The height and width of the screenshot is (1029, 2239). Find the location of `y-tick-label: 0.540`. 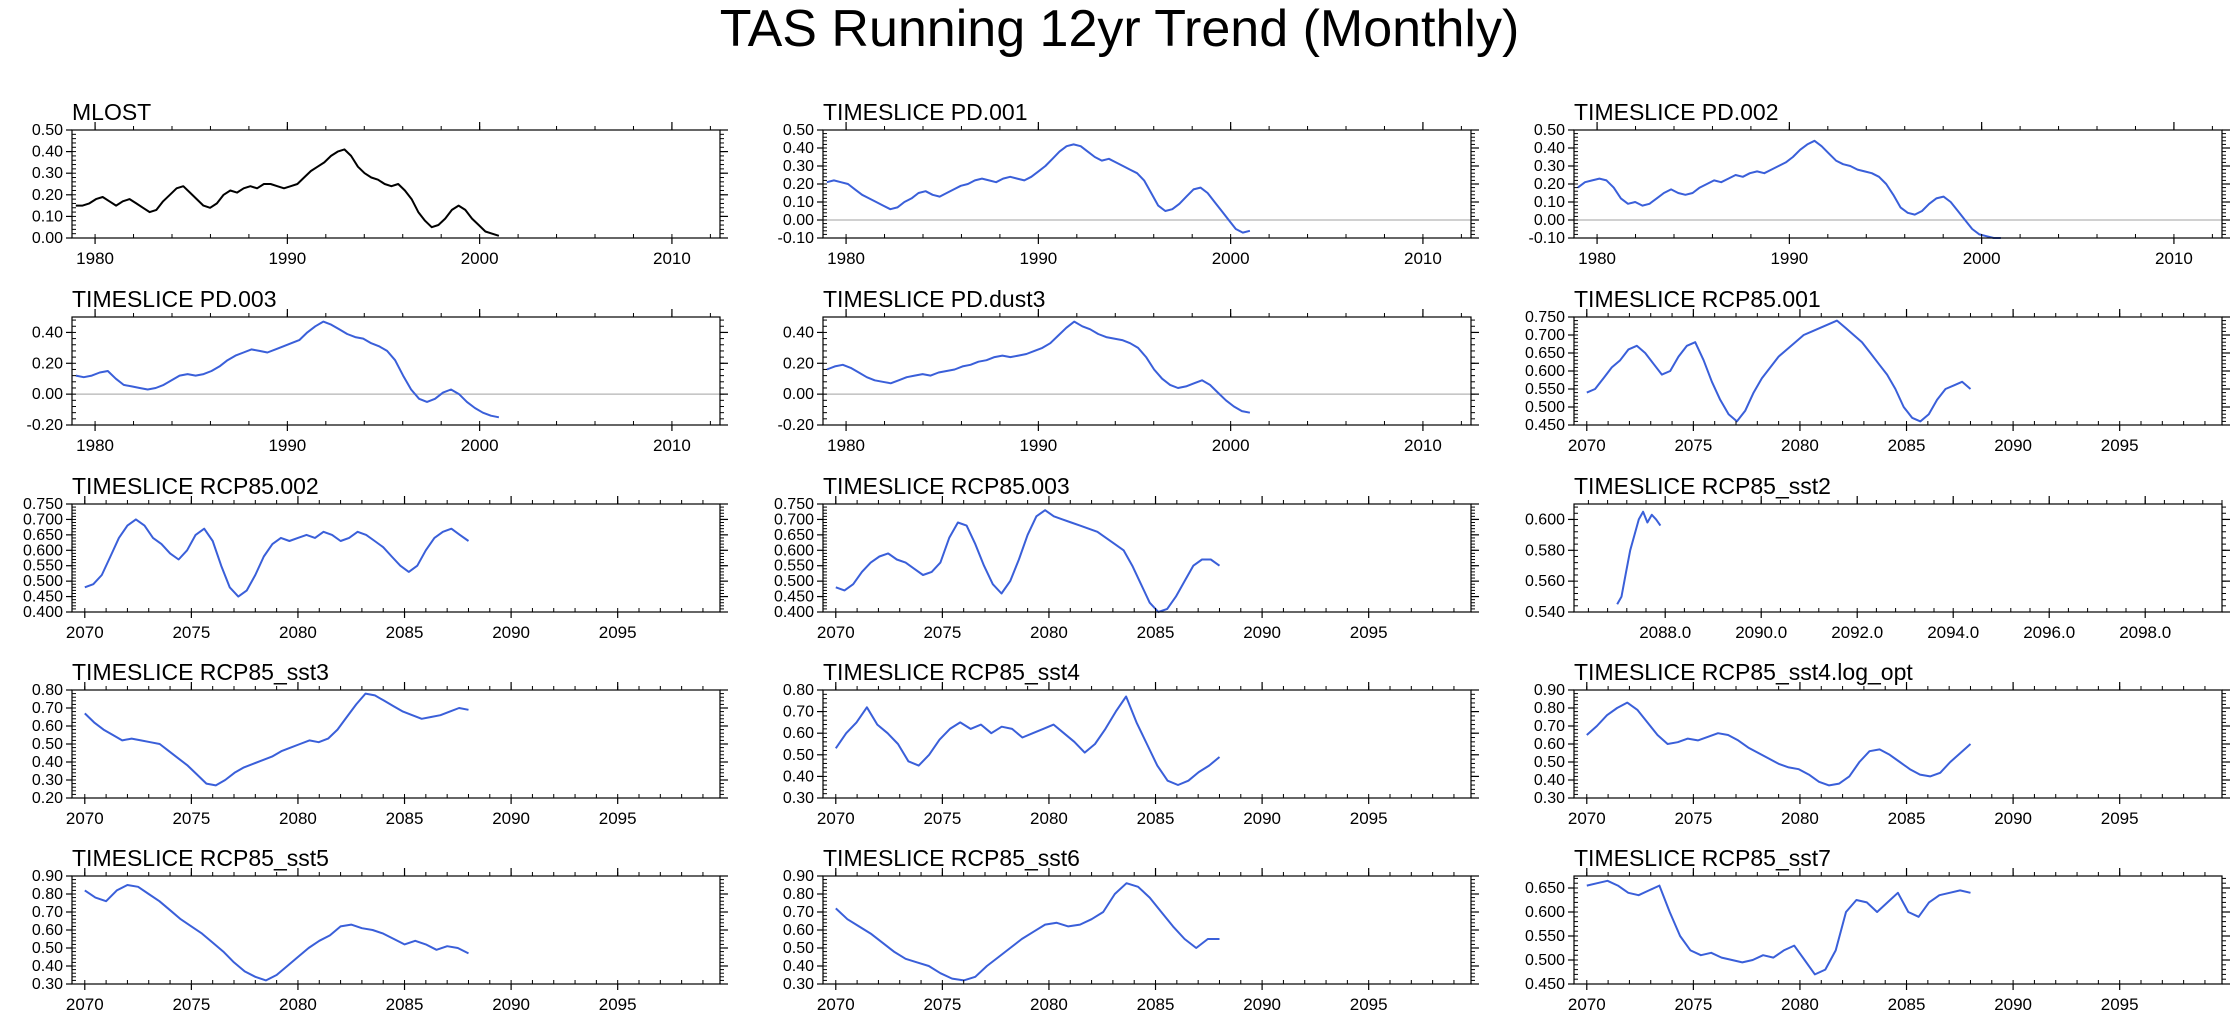

y-tick-label: 0.540 is located at coordinates (1545, 612).